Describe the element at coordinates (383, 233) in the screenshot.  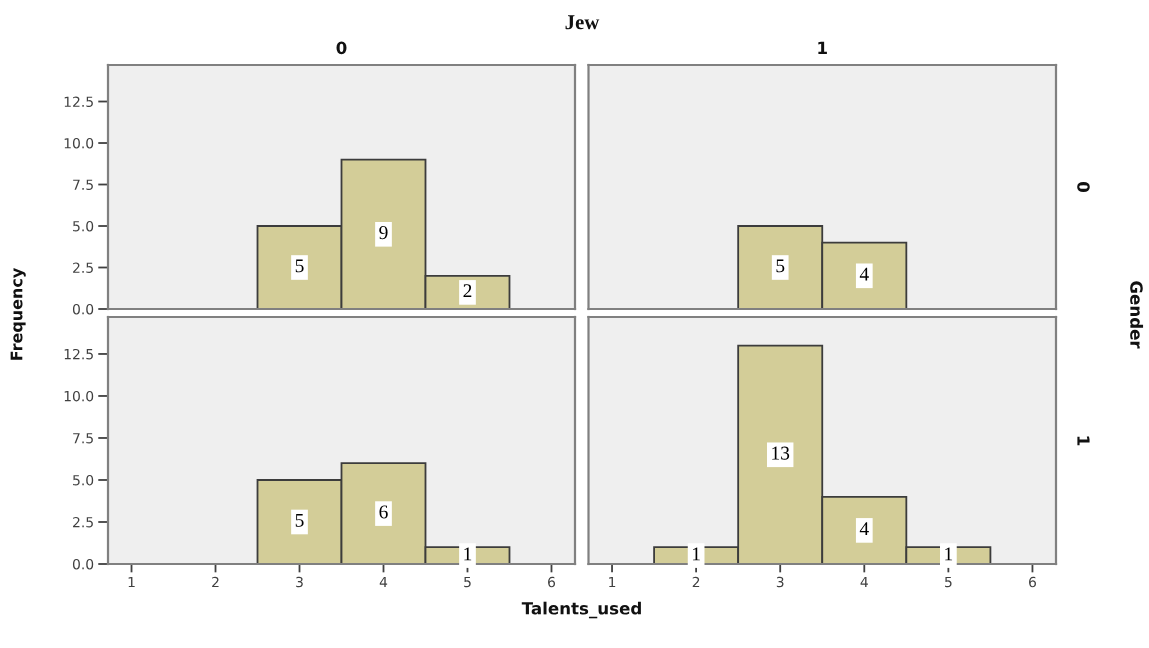
I see `data-label: 9` at that location.